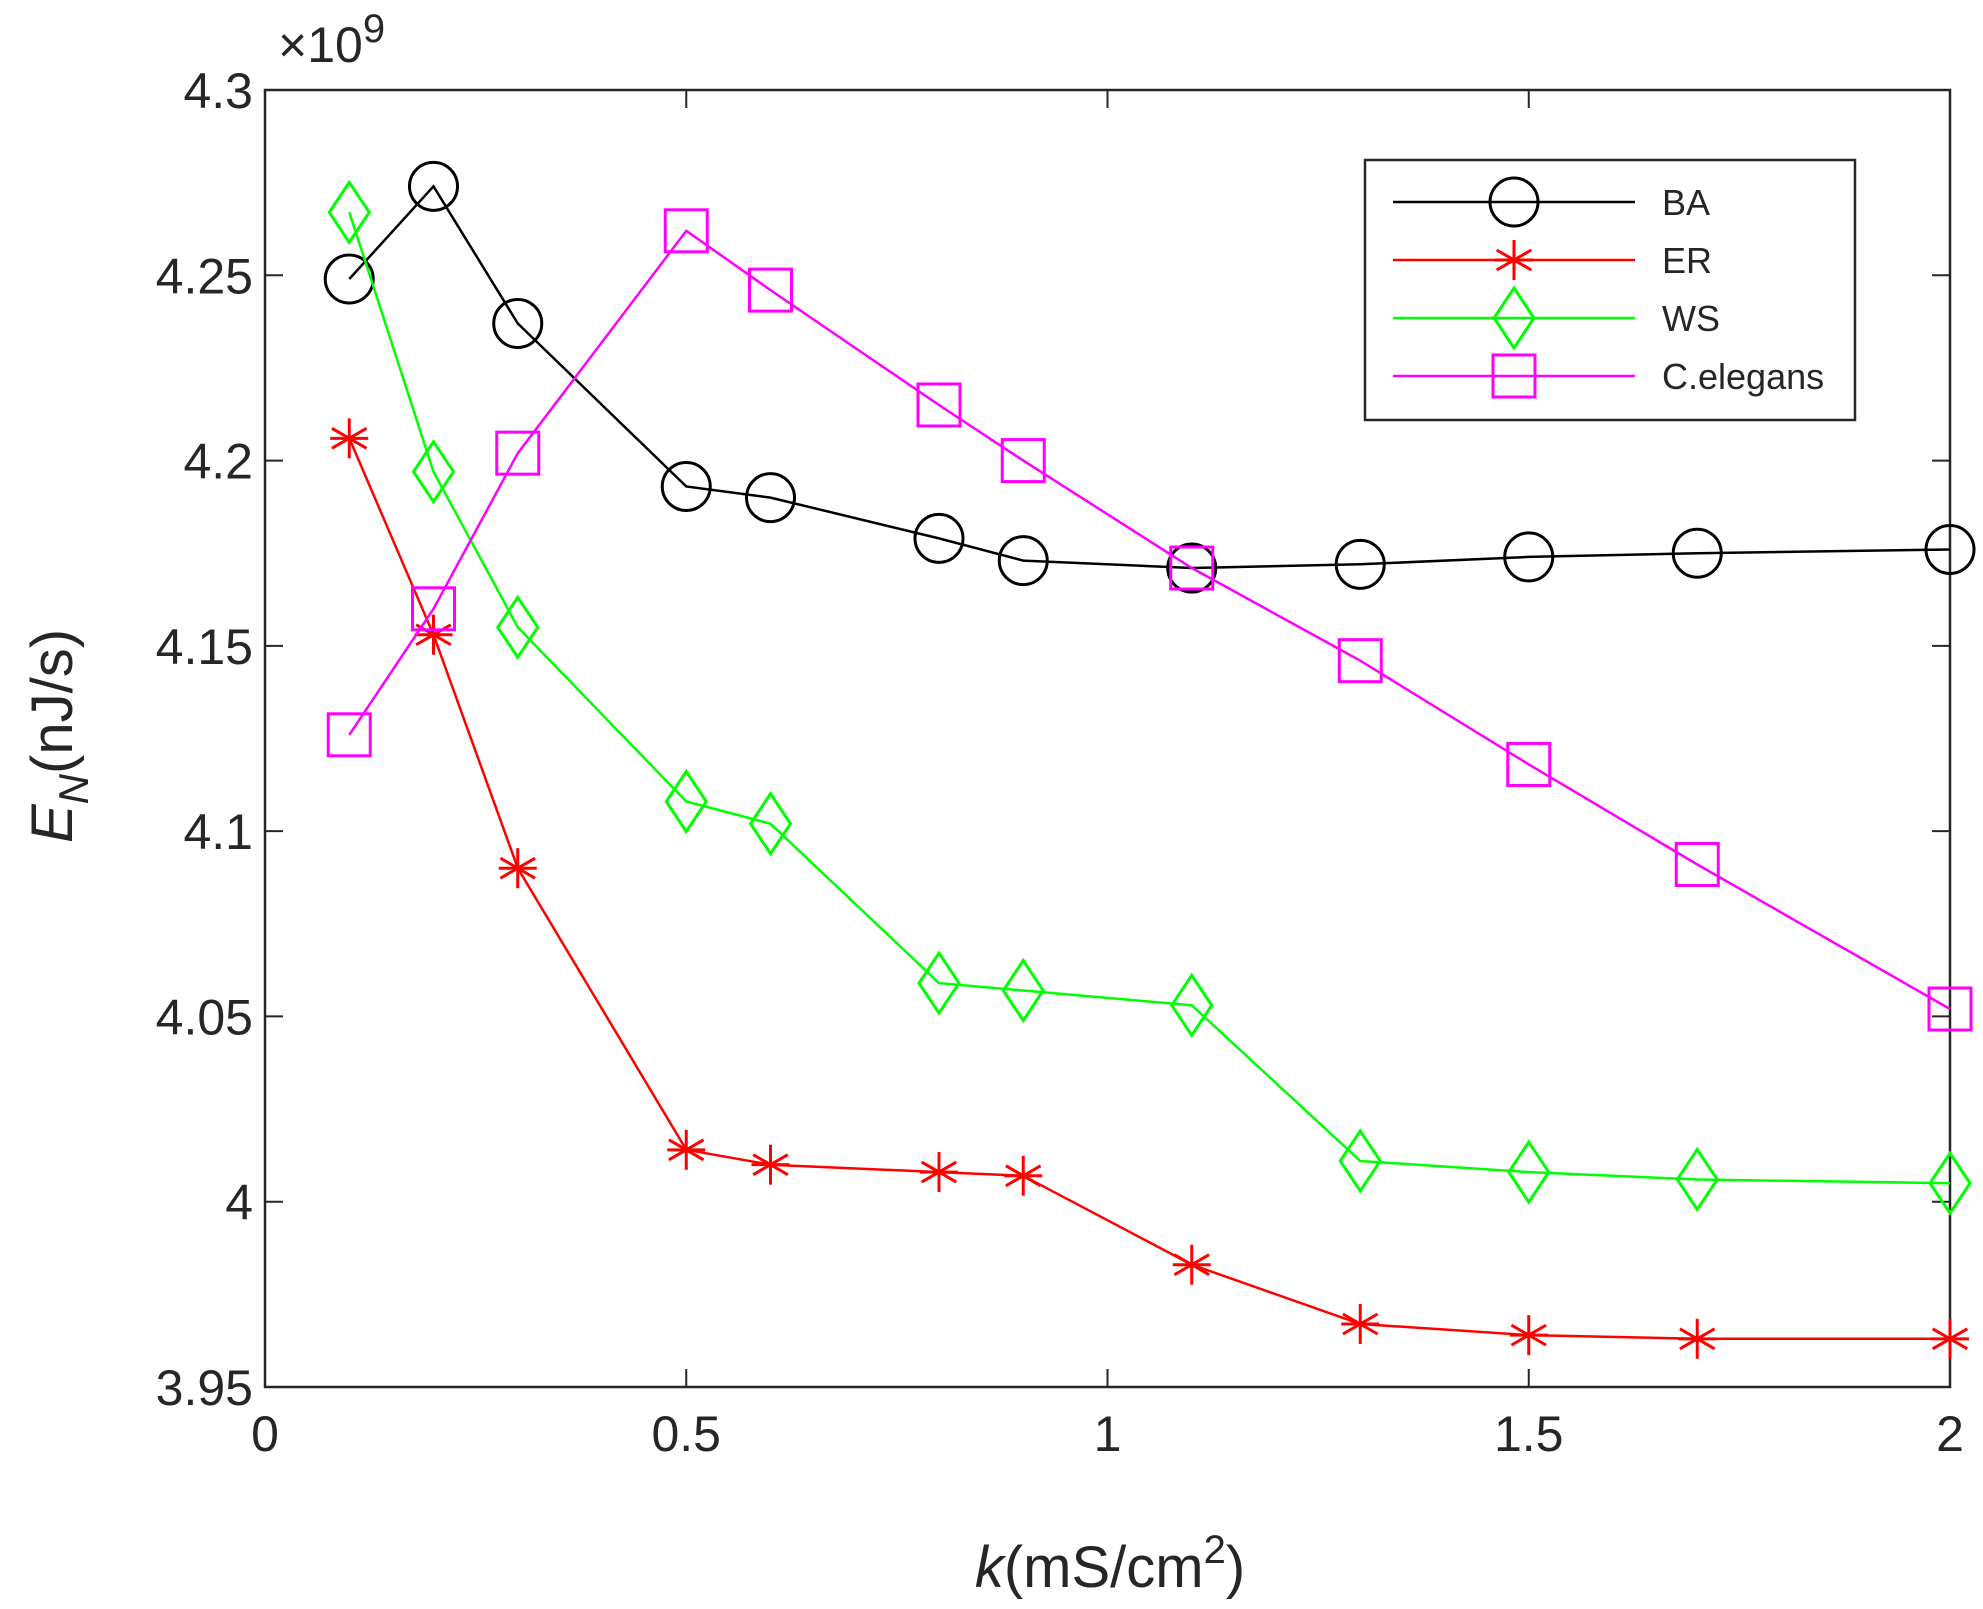  I want to click on x-axis-variable: k, so click(991, 1567).